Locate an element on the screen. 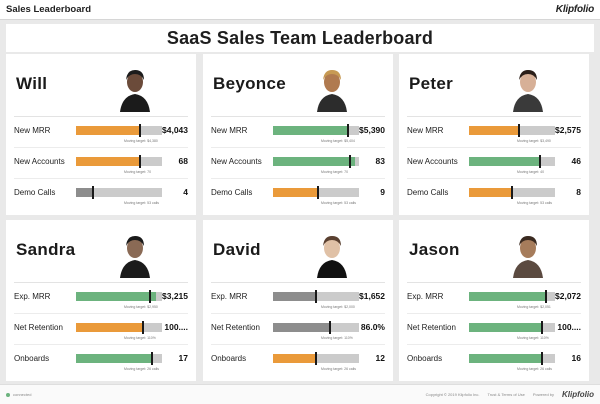  metric-row: Onboards 17 Moving target: 26 calls is located at coordinates (101, 362).